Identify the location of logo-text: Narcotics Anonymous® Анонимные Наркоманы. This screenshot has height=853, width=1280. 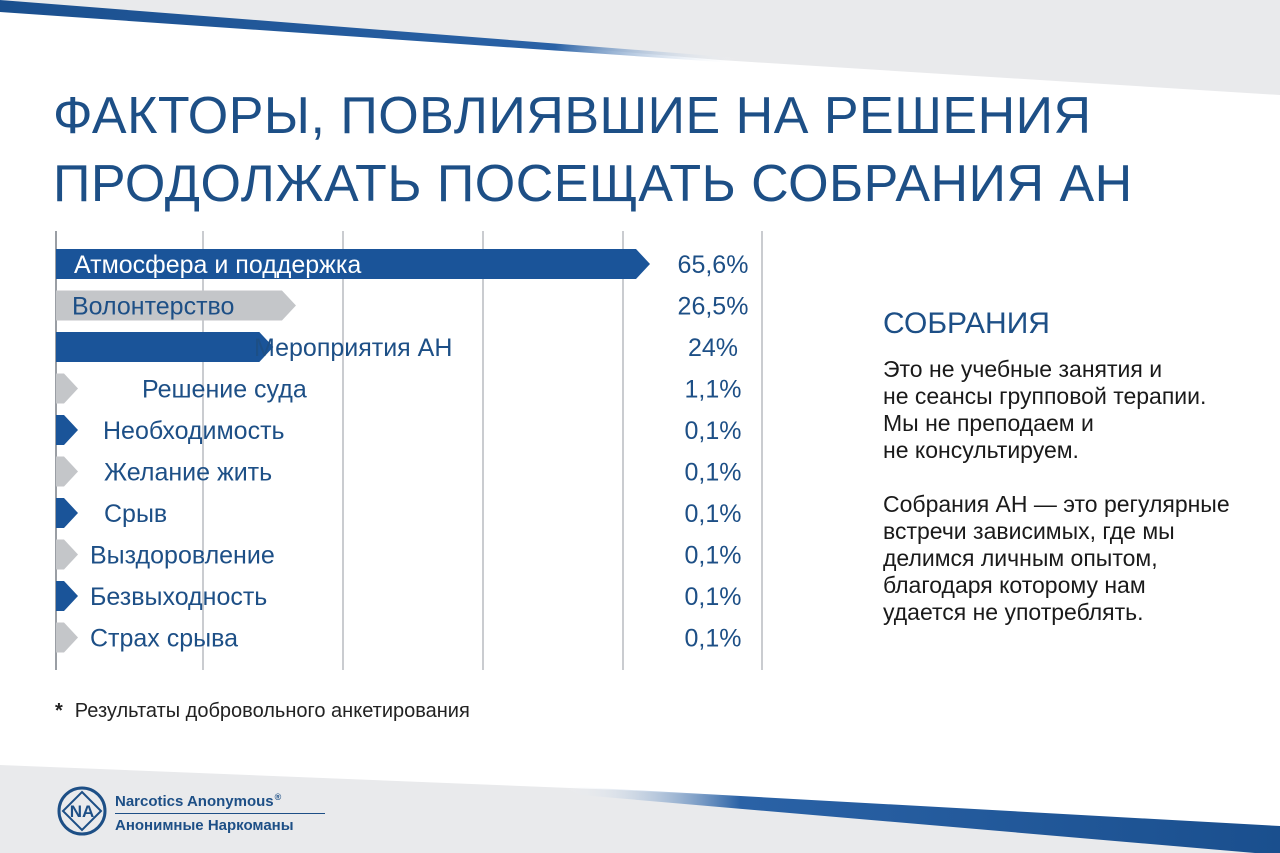
(220, 811).